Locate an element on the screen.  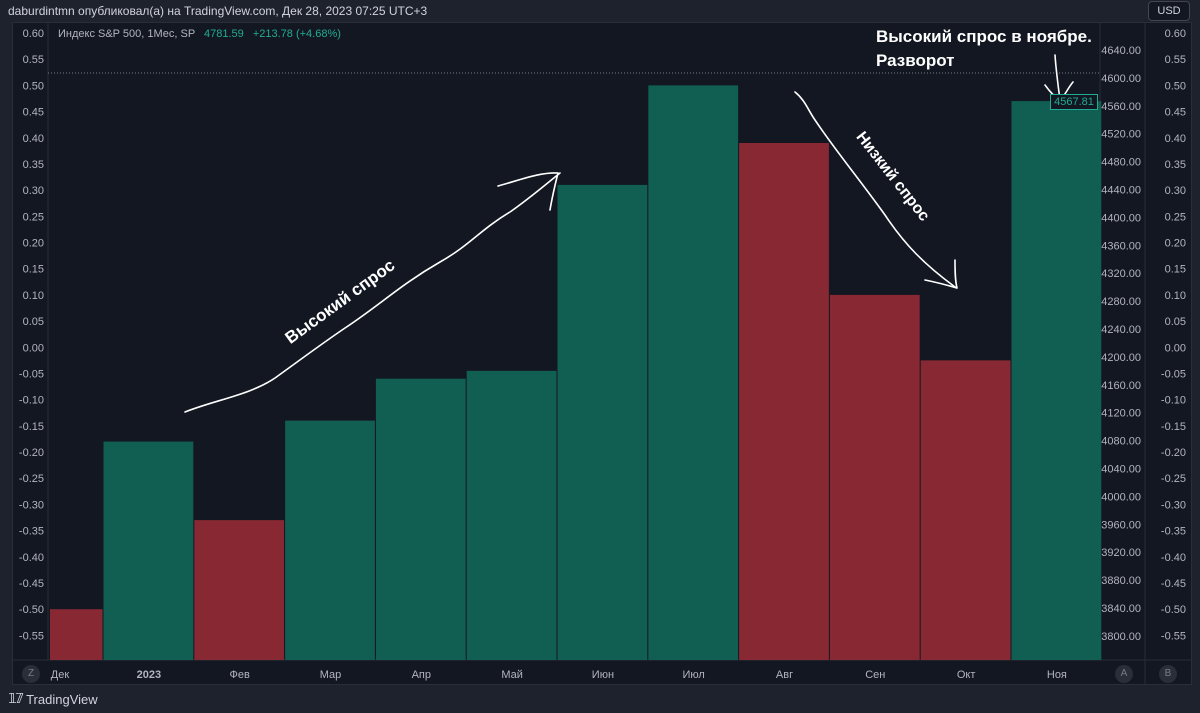
left-axis-tick: 0.60 is located at coordinates (33, 34).